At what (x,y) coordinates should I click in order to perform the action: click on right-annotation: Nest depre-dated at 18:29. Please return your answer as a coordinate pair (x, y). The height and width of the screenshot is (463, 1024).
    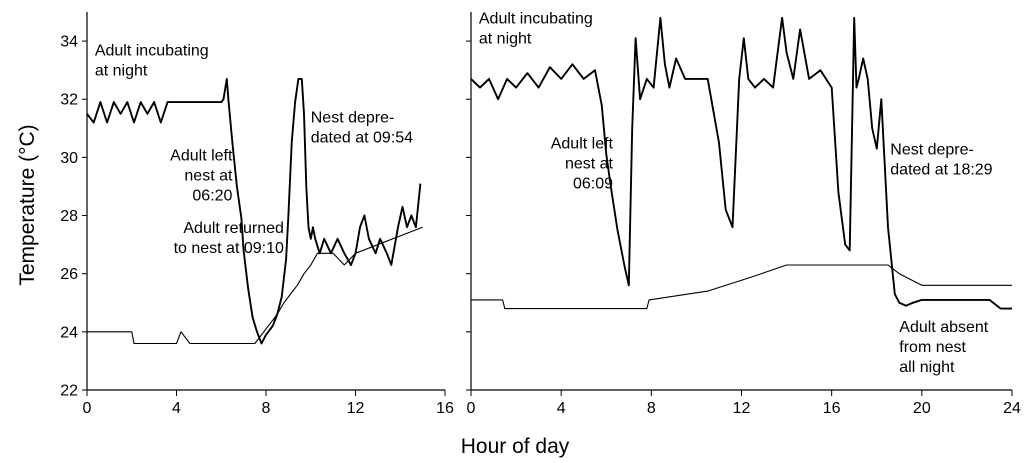
    Looking at the image, I should click on (941, 159).